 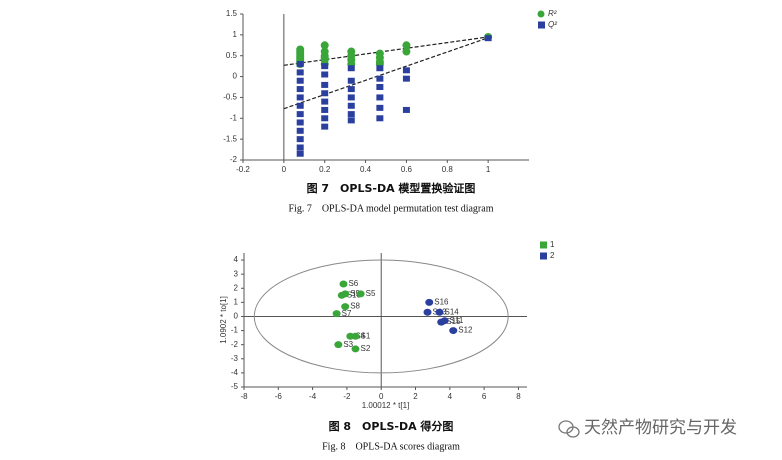 I want to click on x-tick-label: -6, so click(x=279, y=396).